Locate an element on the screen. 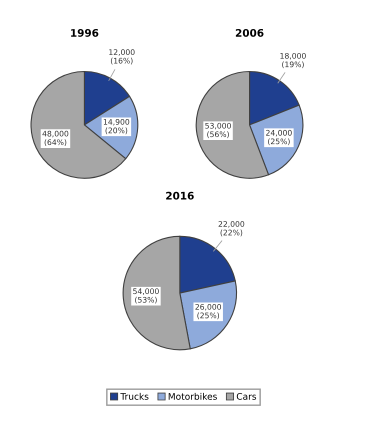 The height and width of the screenshot is (429, 367). chart-title: 2016 is located at coordinates (180, 196).